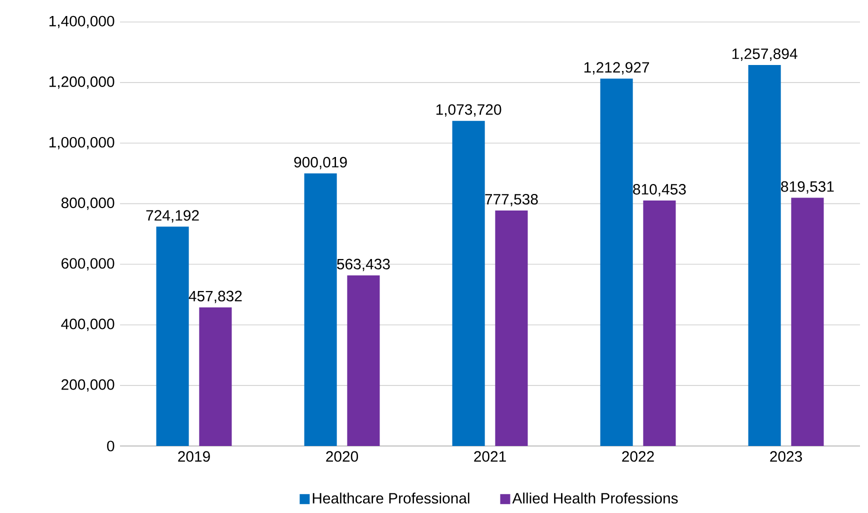 The height and width of the screenshot is (513, 868). Describe the element at coordinates (765, 54) in the screenshot. I see `data-label: 1,257,894` at that location.